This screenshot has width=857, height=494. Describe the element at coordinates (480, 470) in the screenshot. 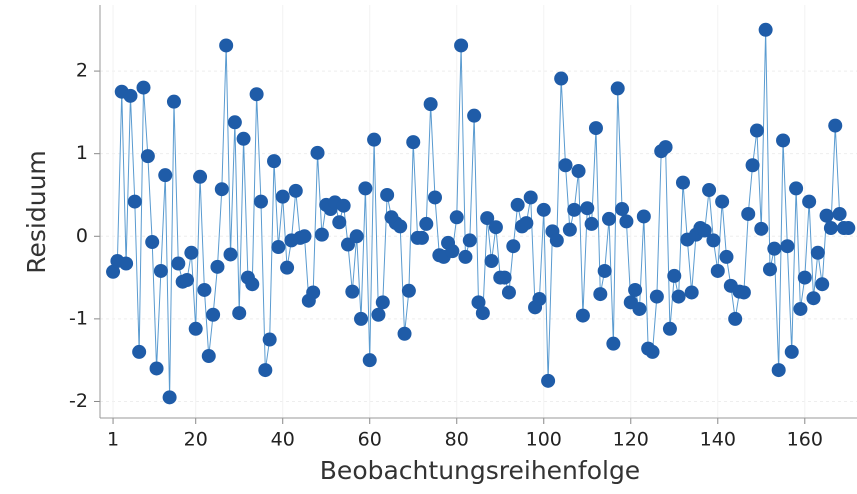

I see `x-axis-label: Beobachtungsreihenfolge` at that location.